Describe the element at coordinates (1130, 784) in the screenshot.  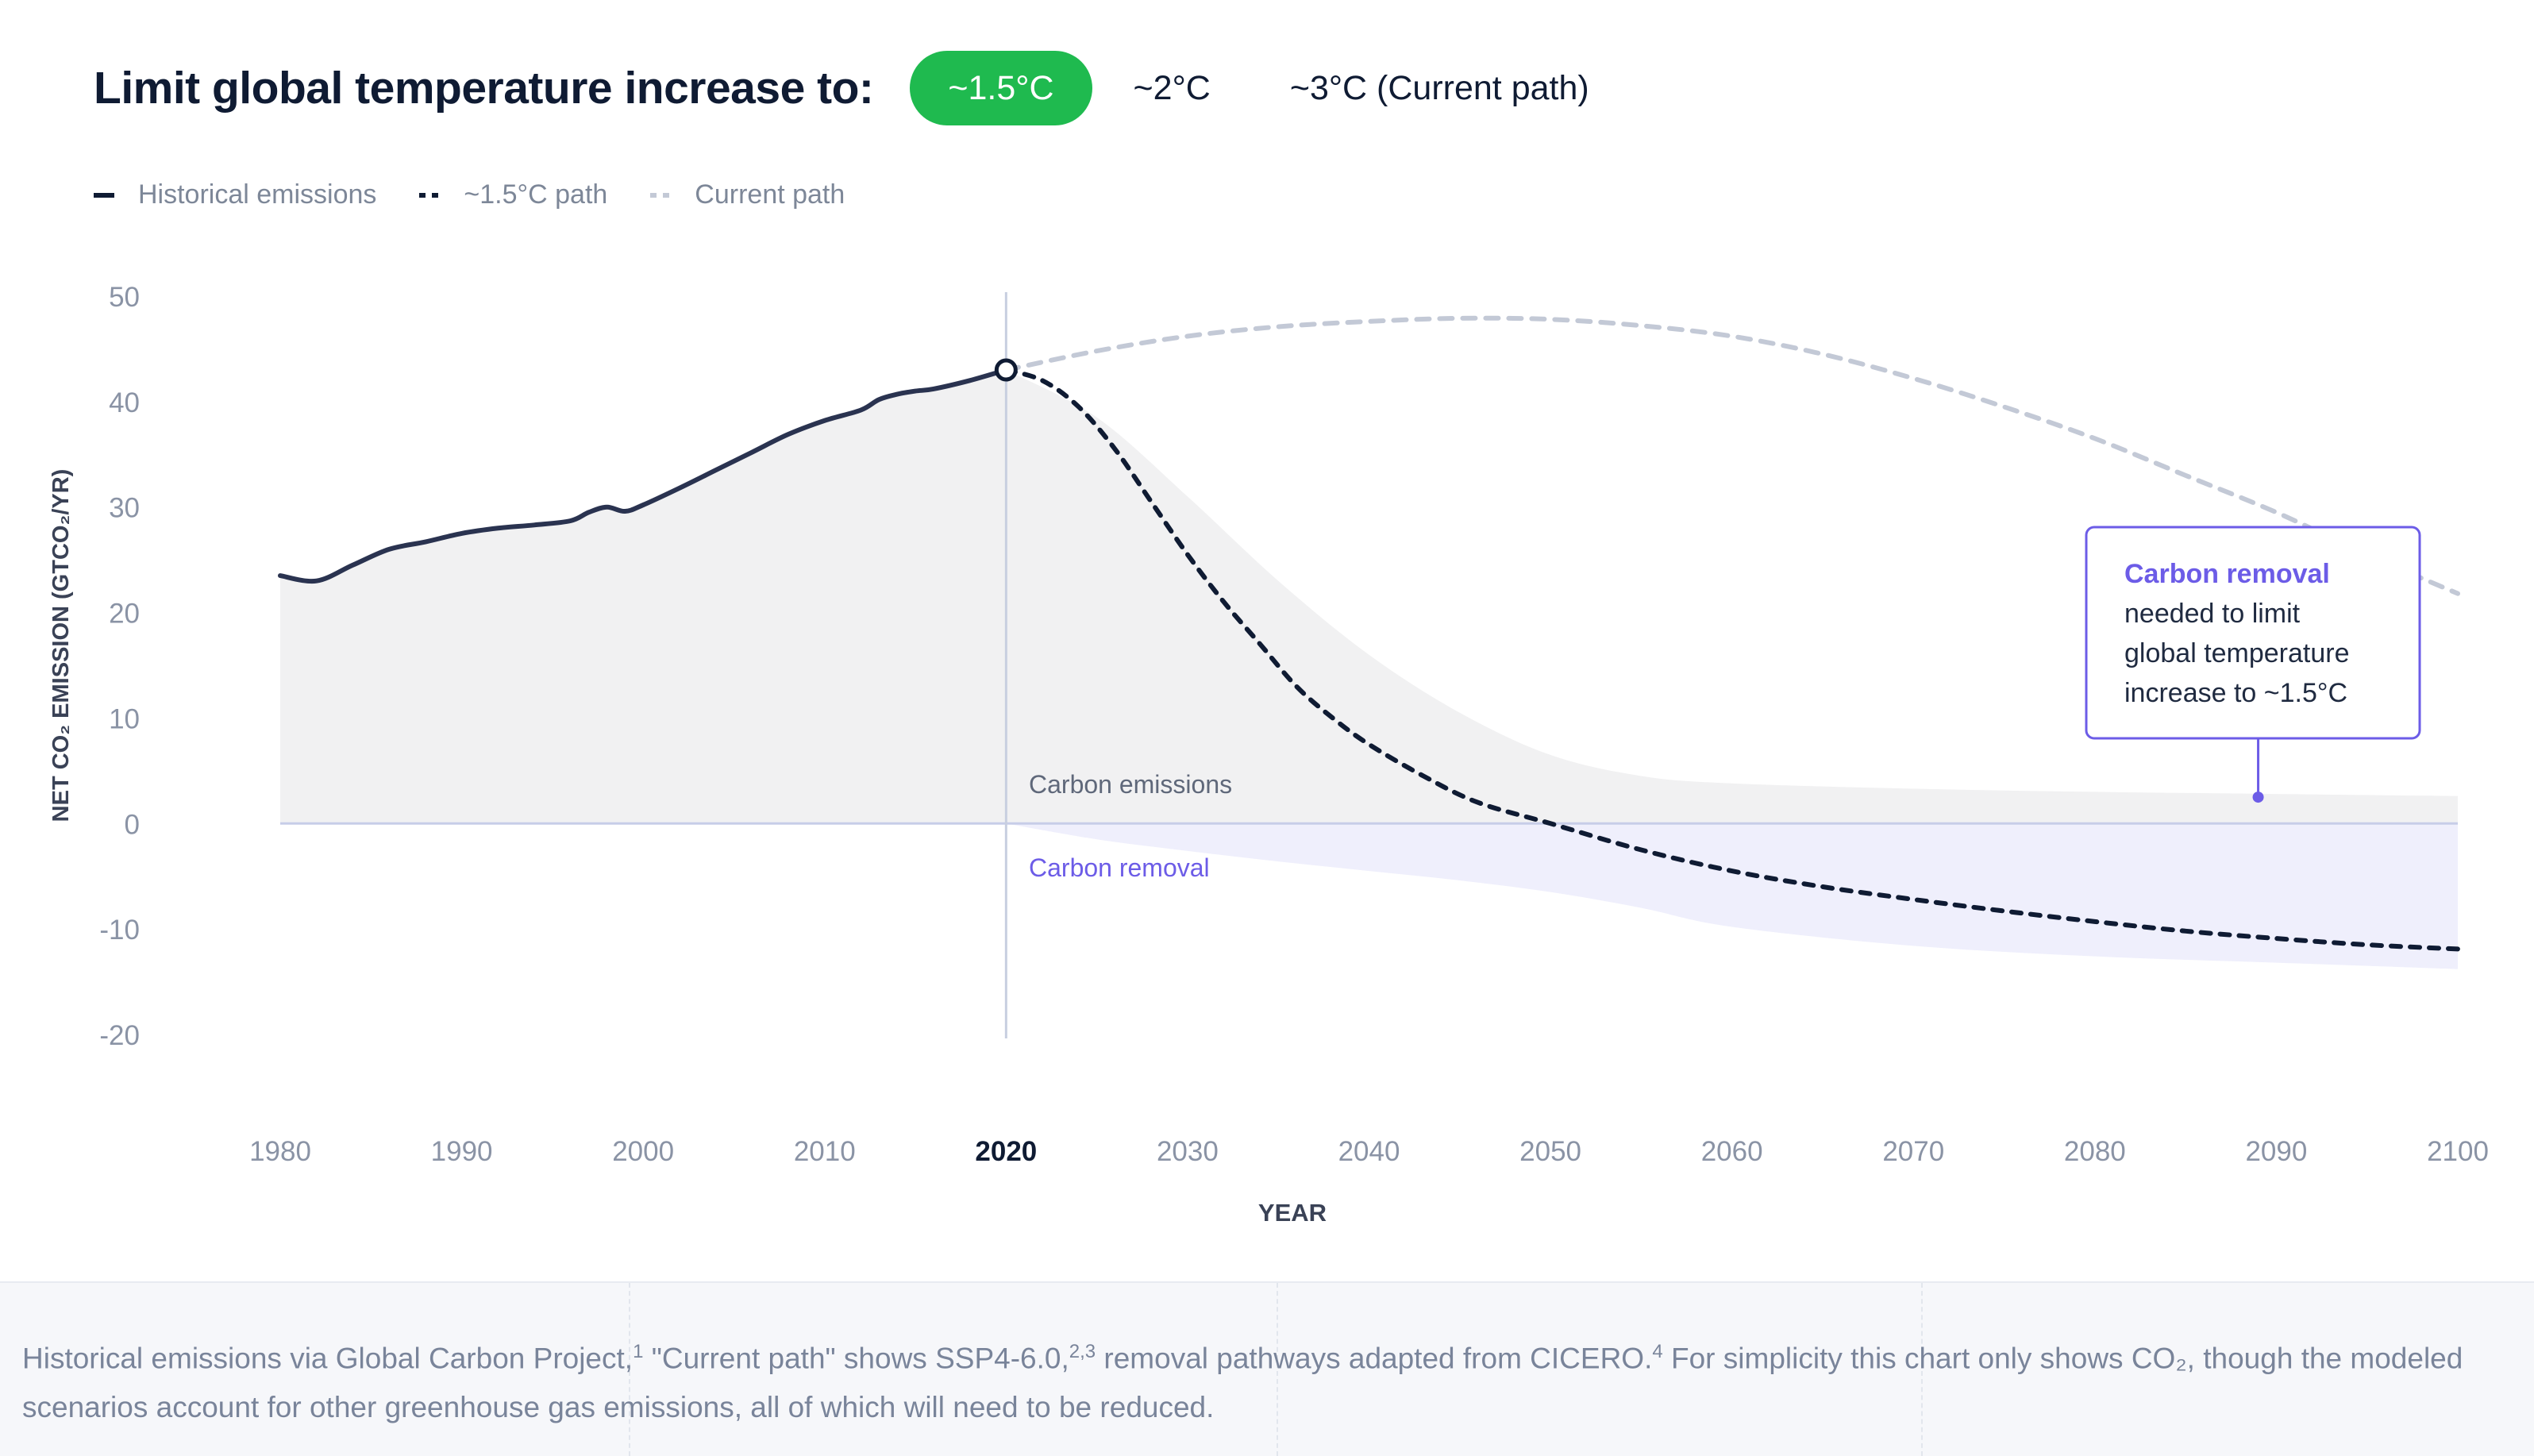
I see `carbon-emissions-label: Carbon emissions` at that location.